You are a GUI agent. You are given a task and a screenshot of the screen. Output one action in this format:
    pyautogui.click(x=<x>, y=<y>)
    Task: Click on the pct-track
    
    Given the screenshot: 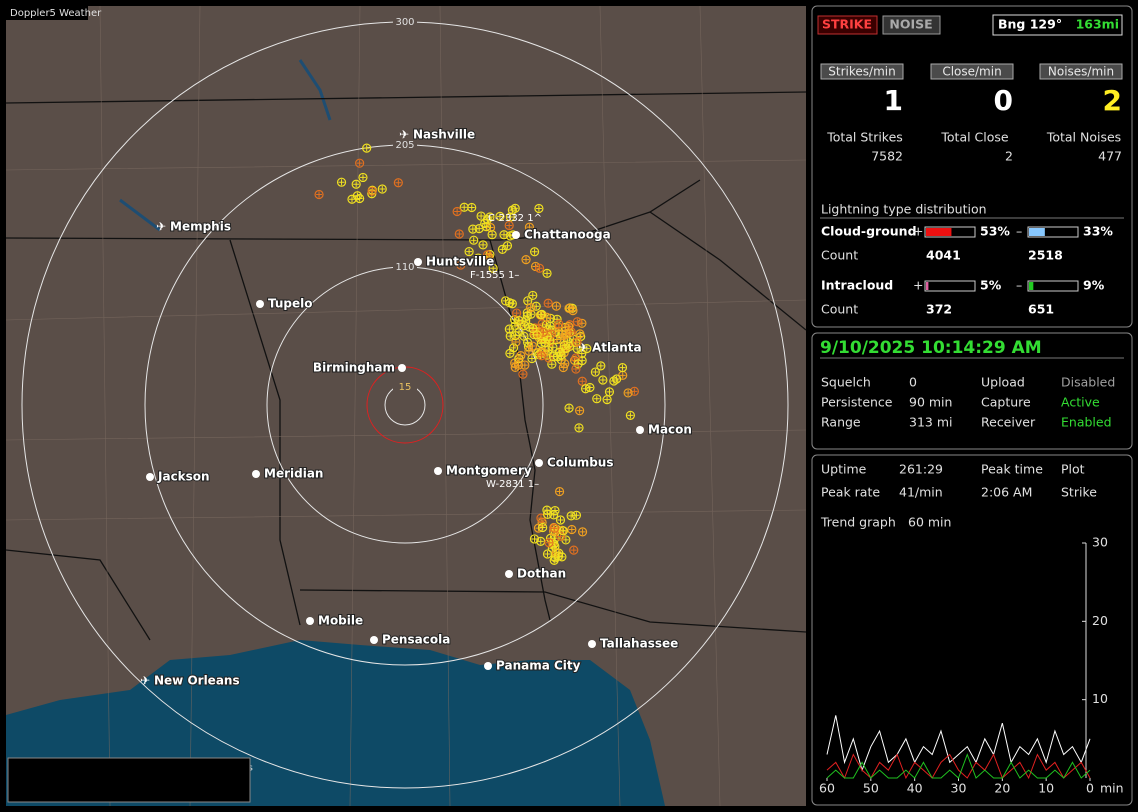 What is the action you would take?
    pyautogui.click(x=1053, y=286)
    